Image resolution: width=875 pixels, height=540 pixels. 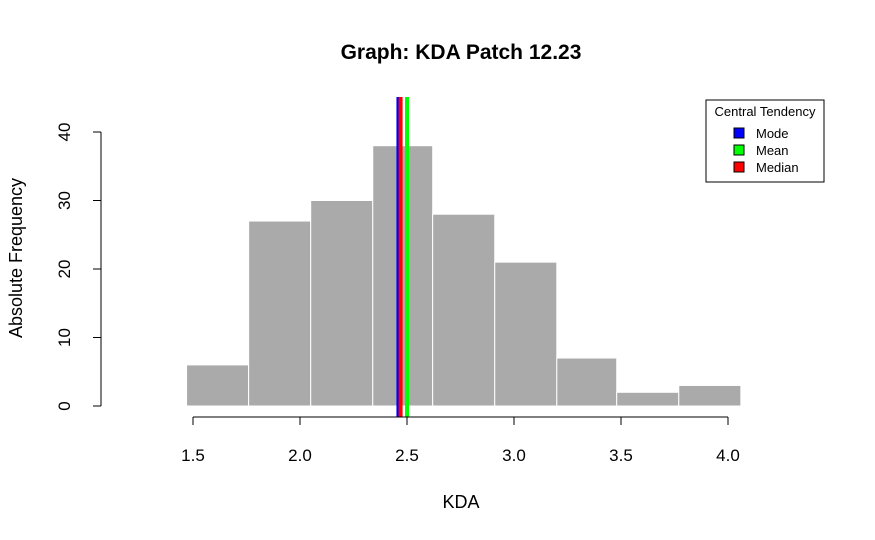 What do you see at coordinates (300, 455) in the screenshot?
I see `x-tick-label: 2.0` at bounding box center [300, 455].